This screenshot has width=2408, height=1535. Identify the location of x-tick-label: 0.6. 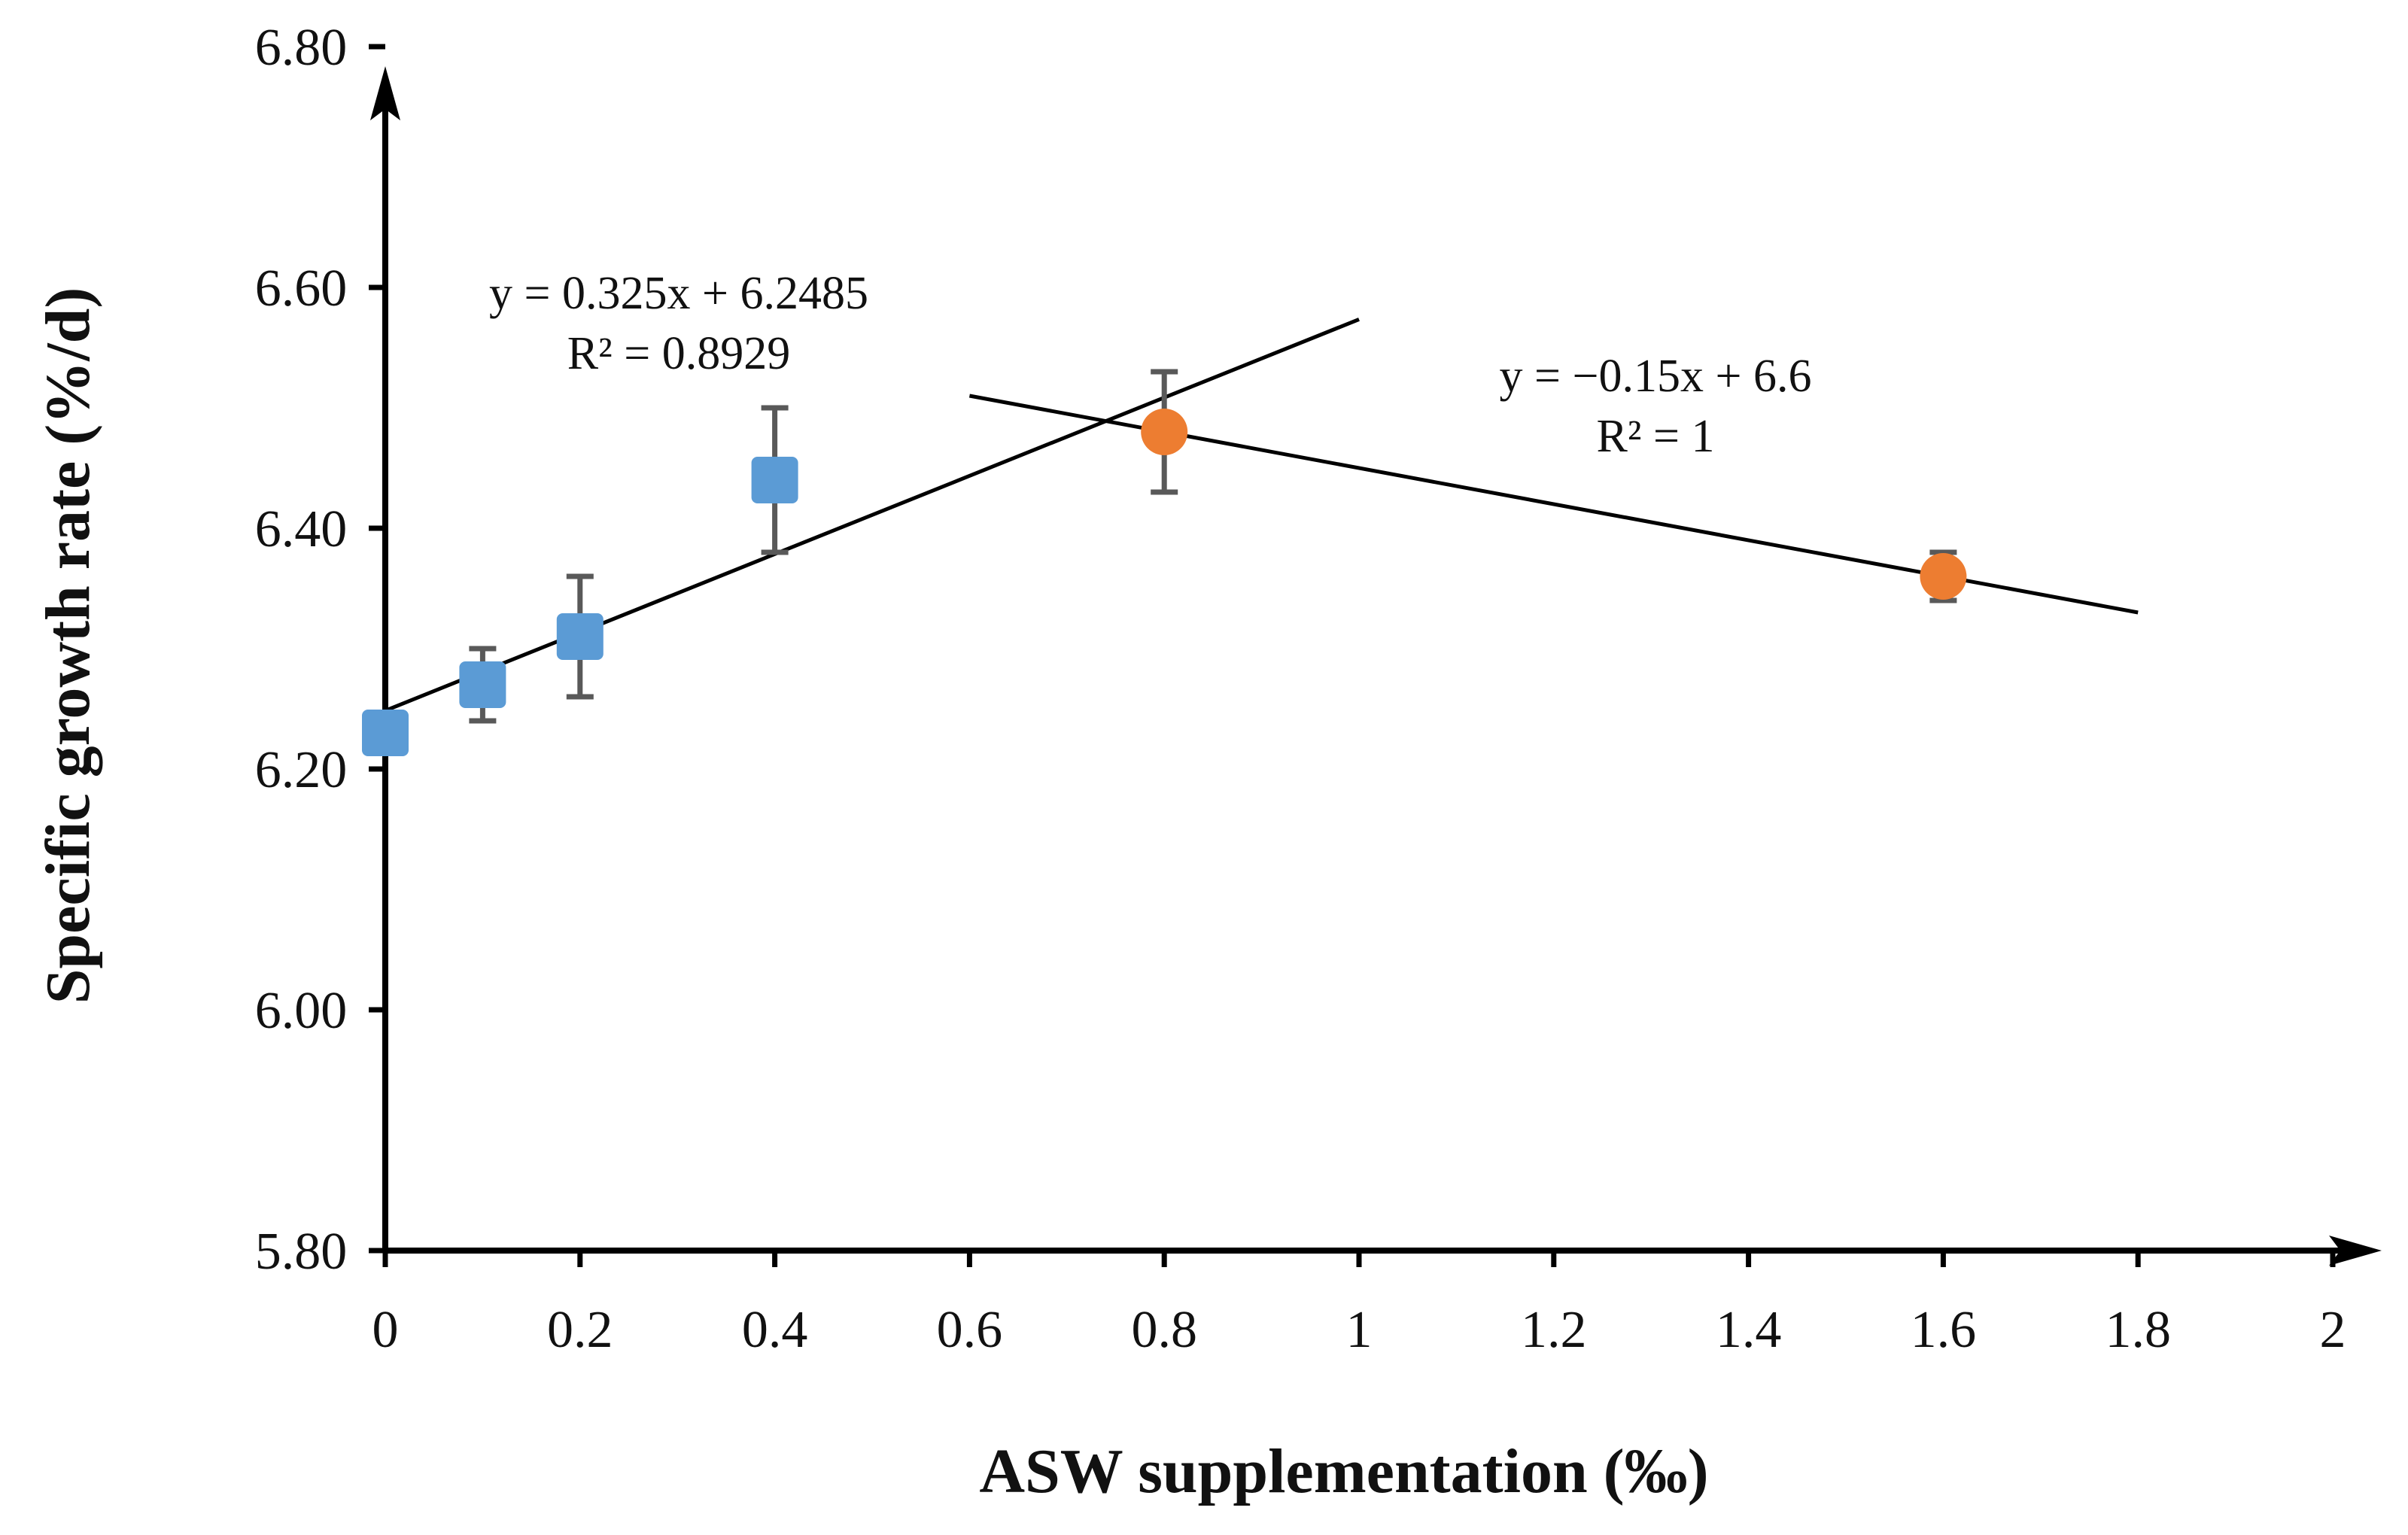
(970, 1330).